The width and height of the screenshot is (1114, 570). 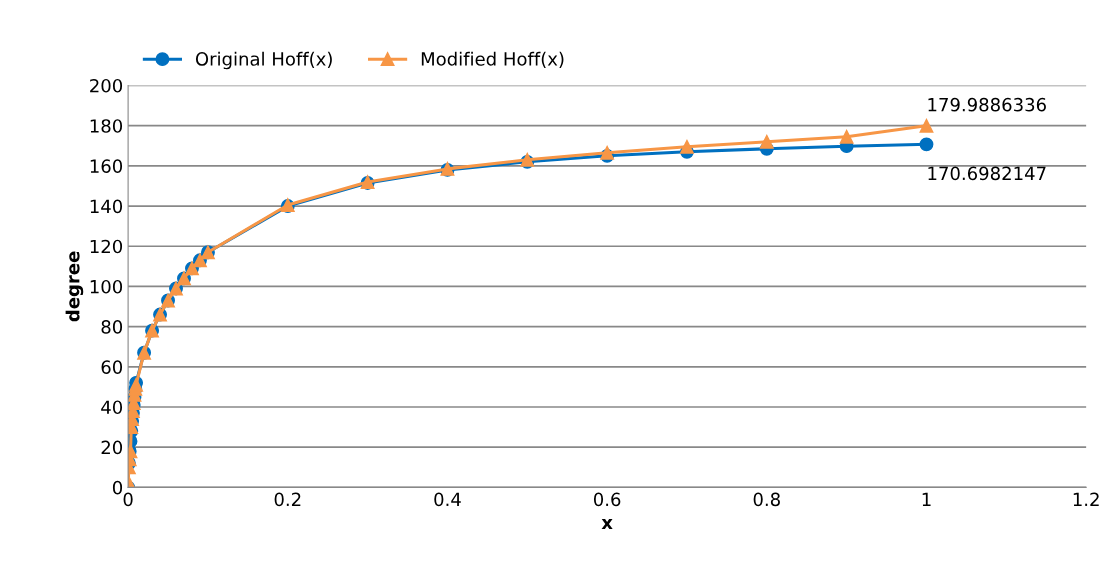 What do you see at coordinates (128, 499) in the screenshot?
I see `x-tick-label: 0` at bounding box center [128, 499].